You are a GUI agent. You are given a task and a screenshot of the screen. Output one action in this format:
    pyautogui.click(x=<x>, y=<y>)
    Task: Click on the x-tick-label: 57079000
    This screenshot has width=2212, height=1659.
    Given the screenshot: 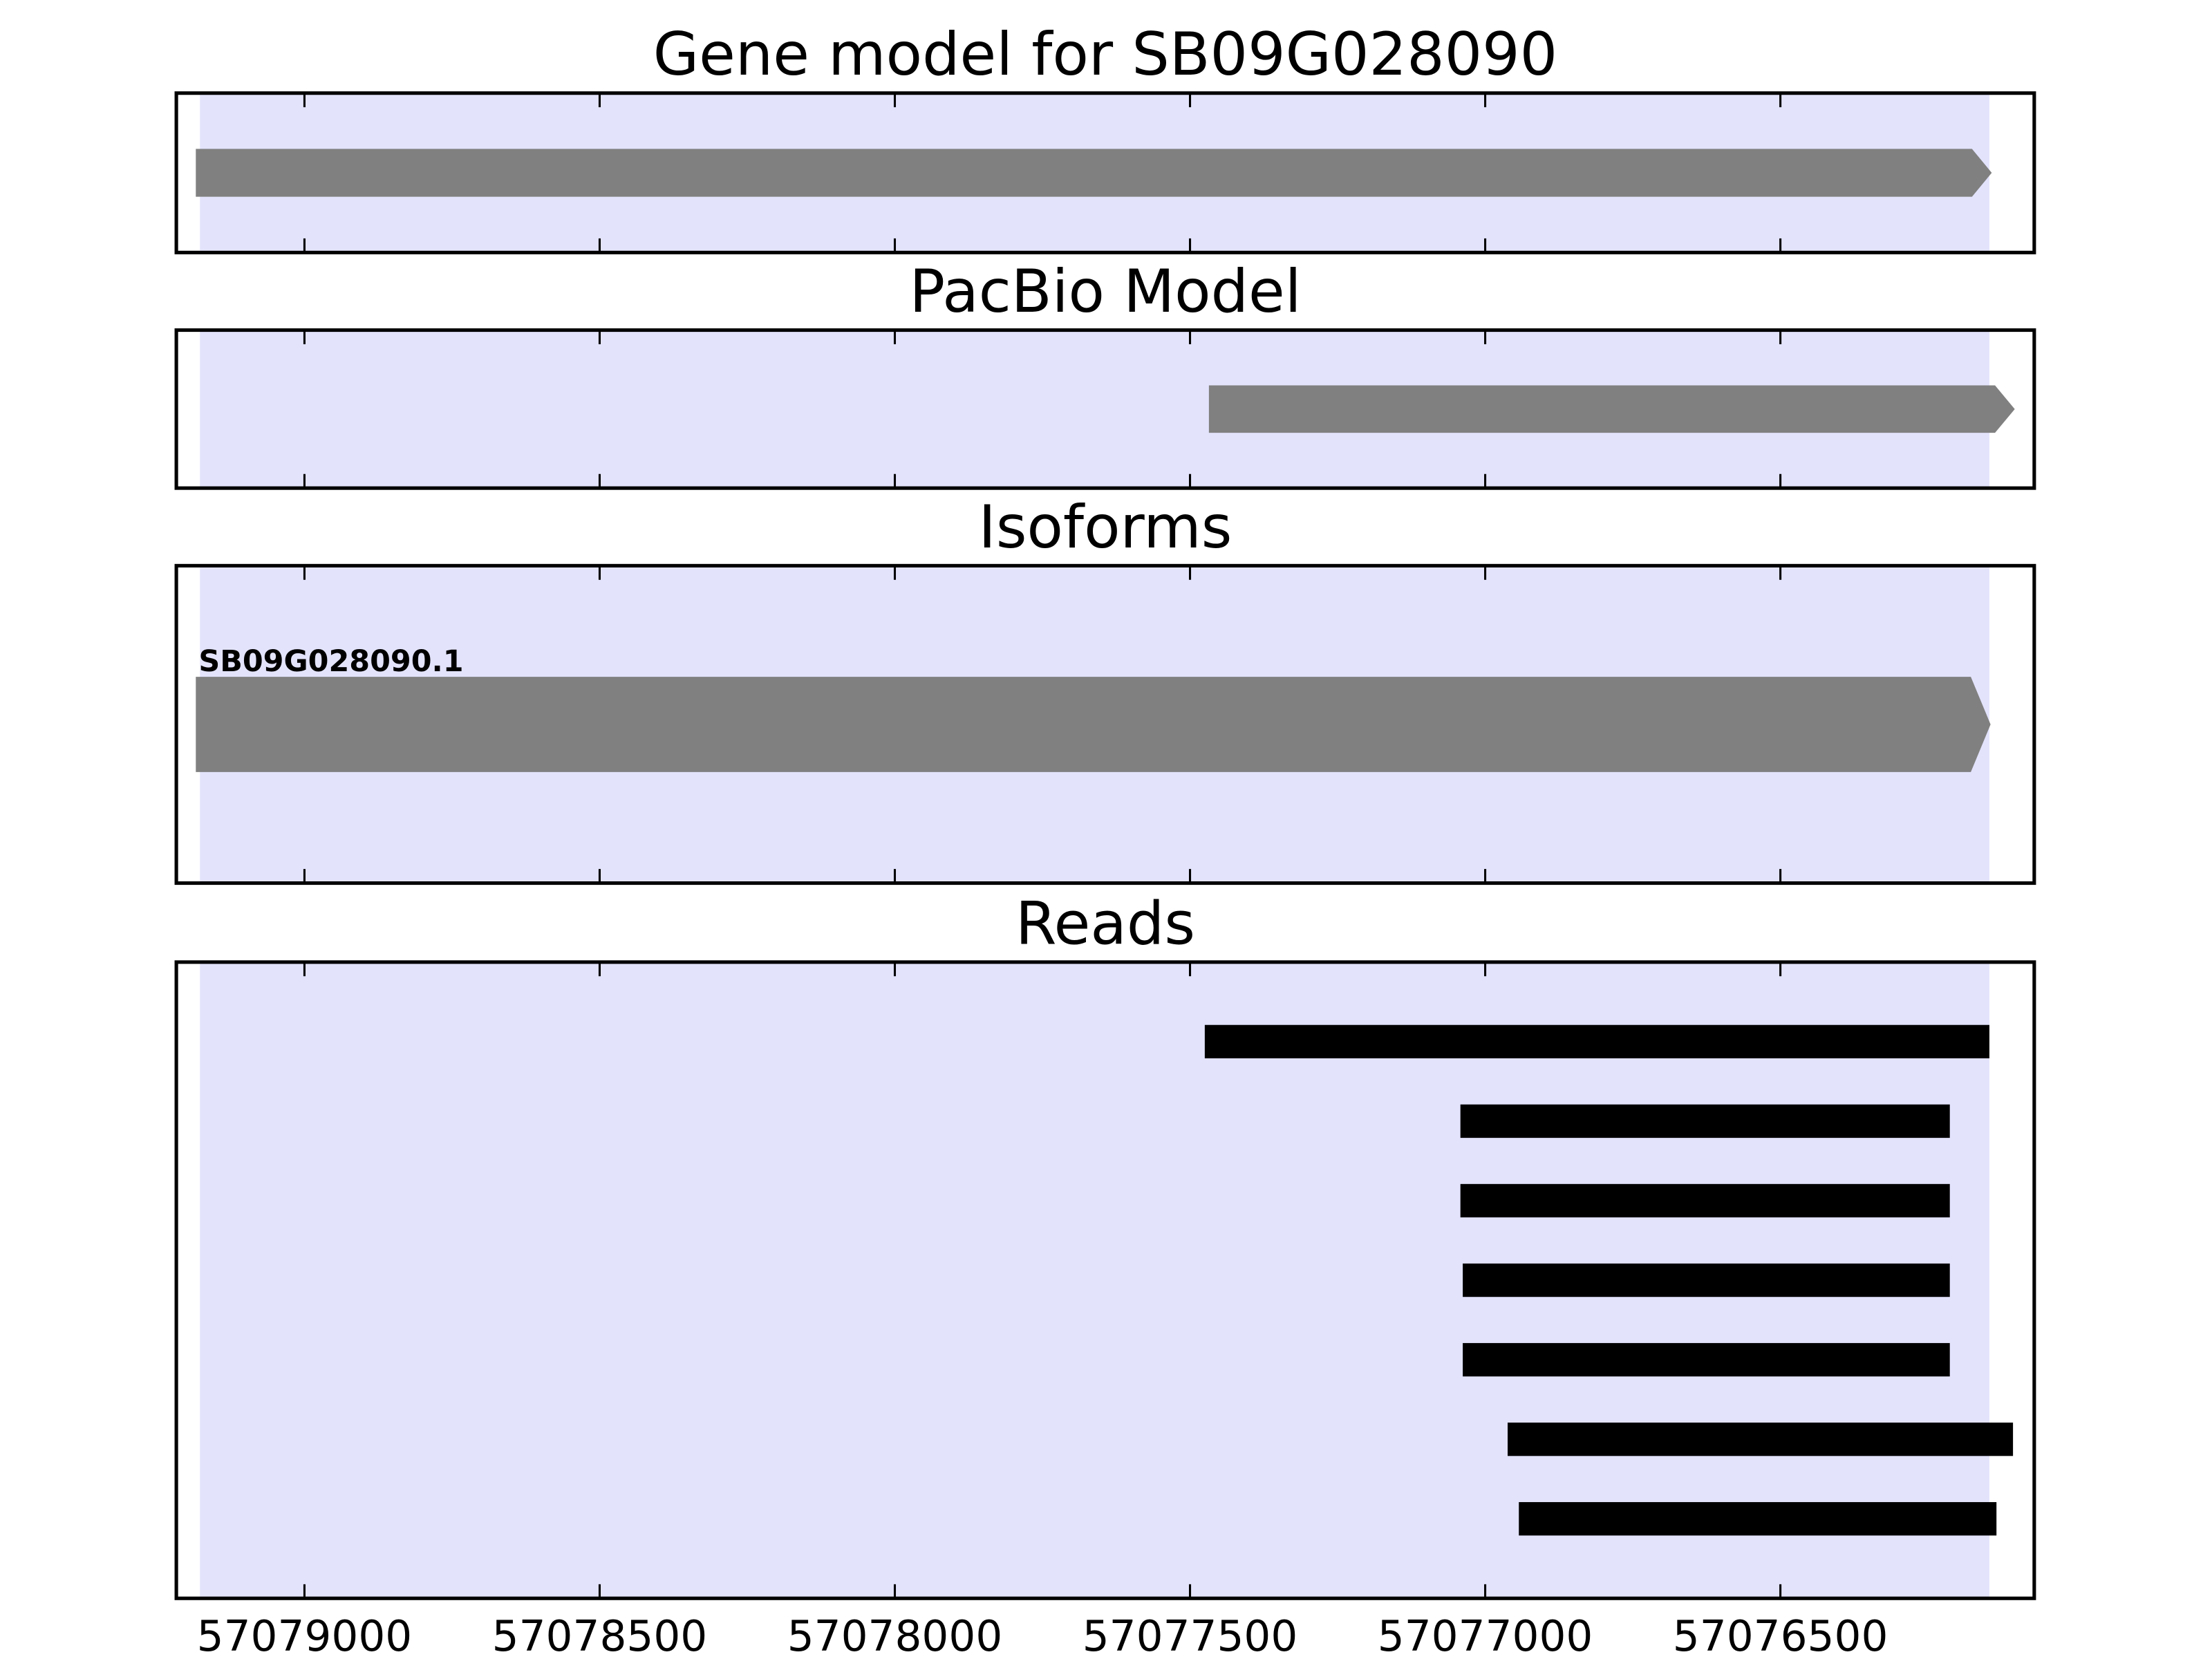 What is the action you would take?
    pyautogui.click(x=305, y=1635)
    